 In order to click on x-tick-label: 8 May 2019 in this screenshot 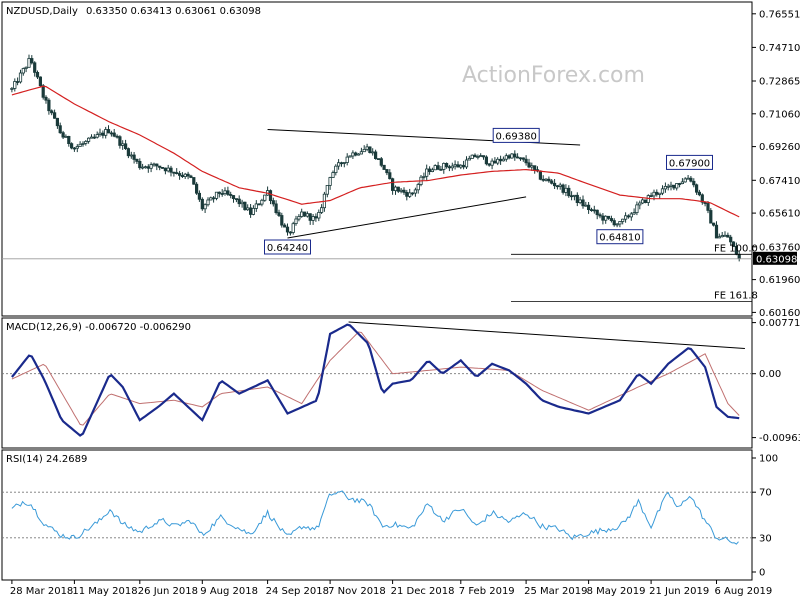, I will do `click(616, 591)`.